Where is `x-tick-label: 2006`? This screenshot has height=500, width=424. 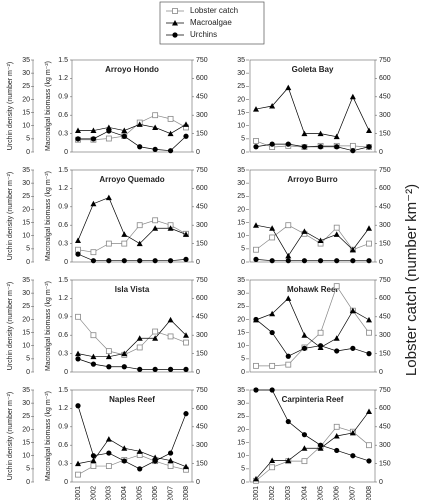 x-tick-label: 2006 is located at coordinates (155, 493).